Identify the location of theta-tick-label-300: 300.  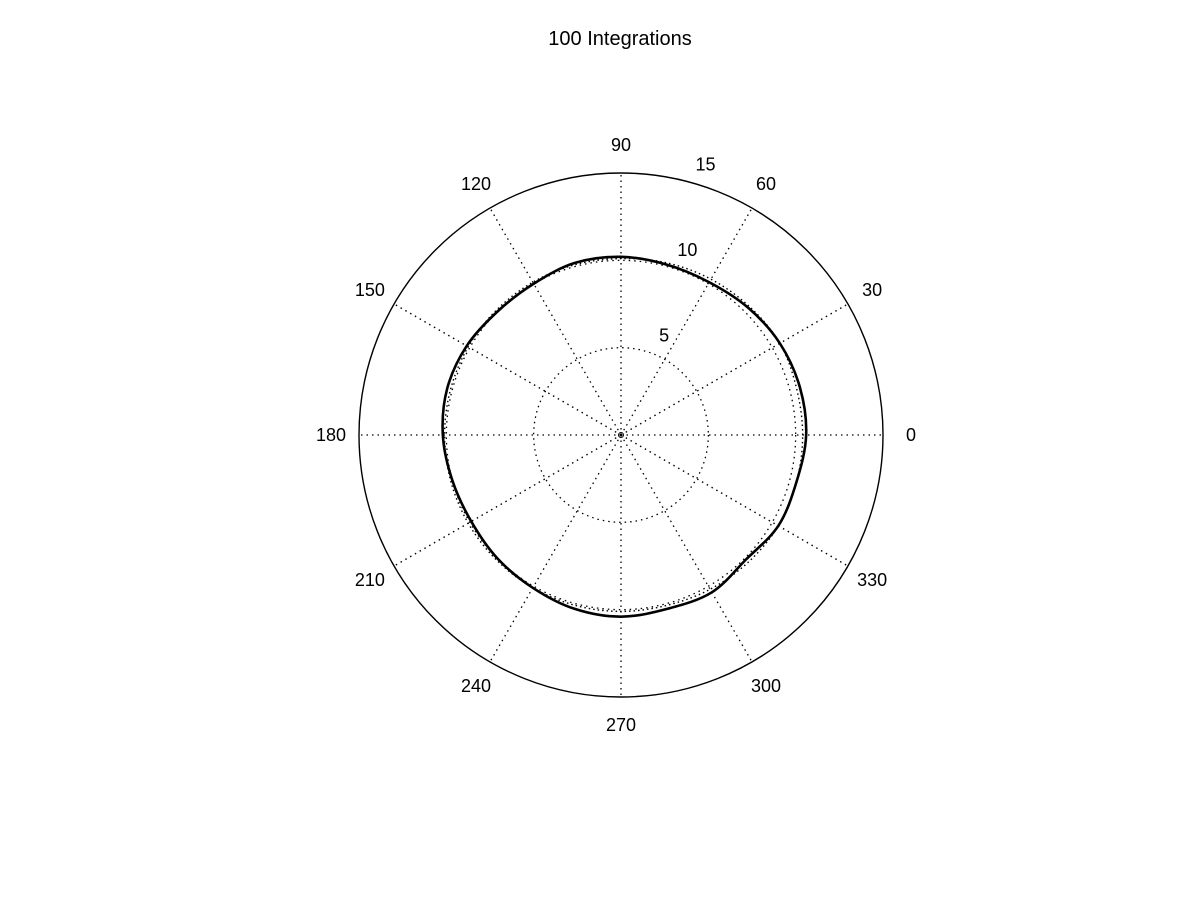
(766, 686).